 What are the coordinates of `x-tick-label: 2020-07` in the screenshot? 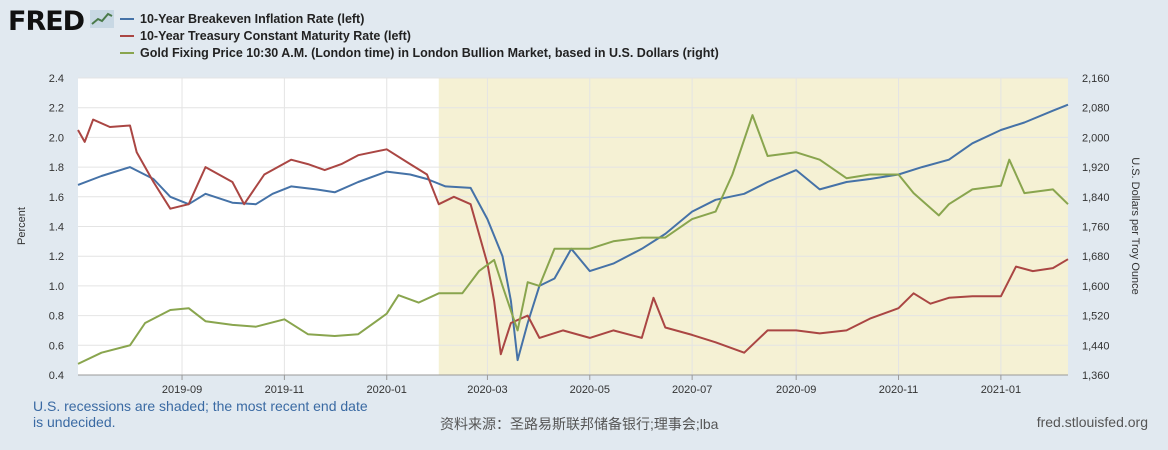 It's located at (692, 390).